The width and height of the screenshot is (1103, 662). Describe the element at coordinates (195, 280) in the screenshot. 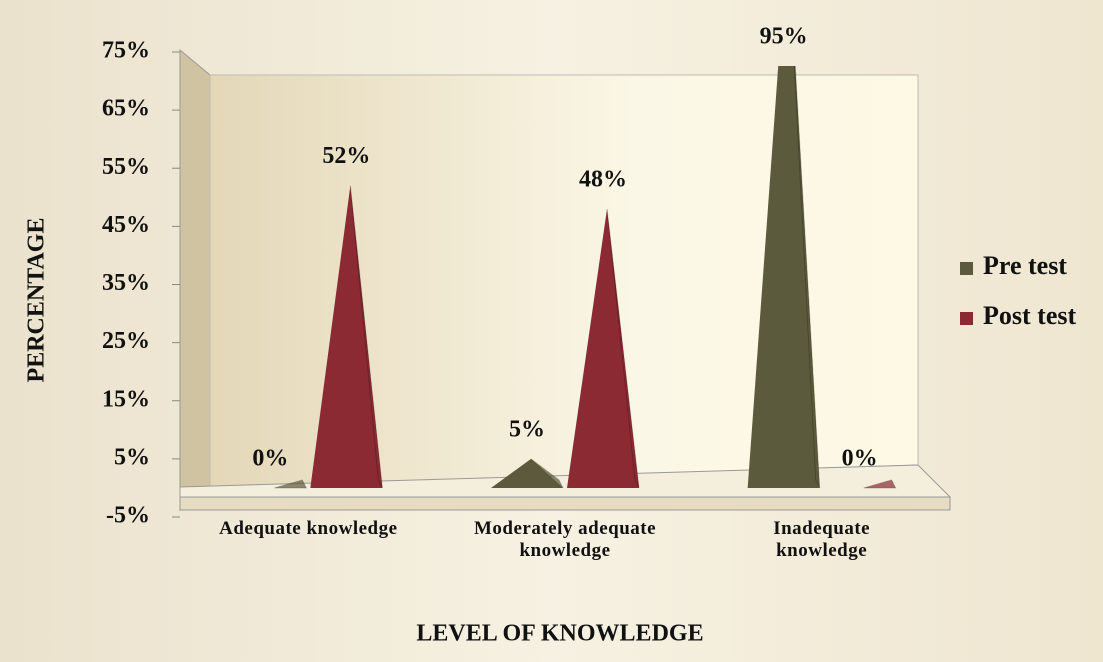

I see `side-wall` at that location.